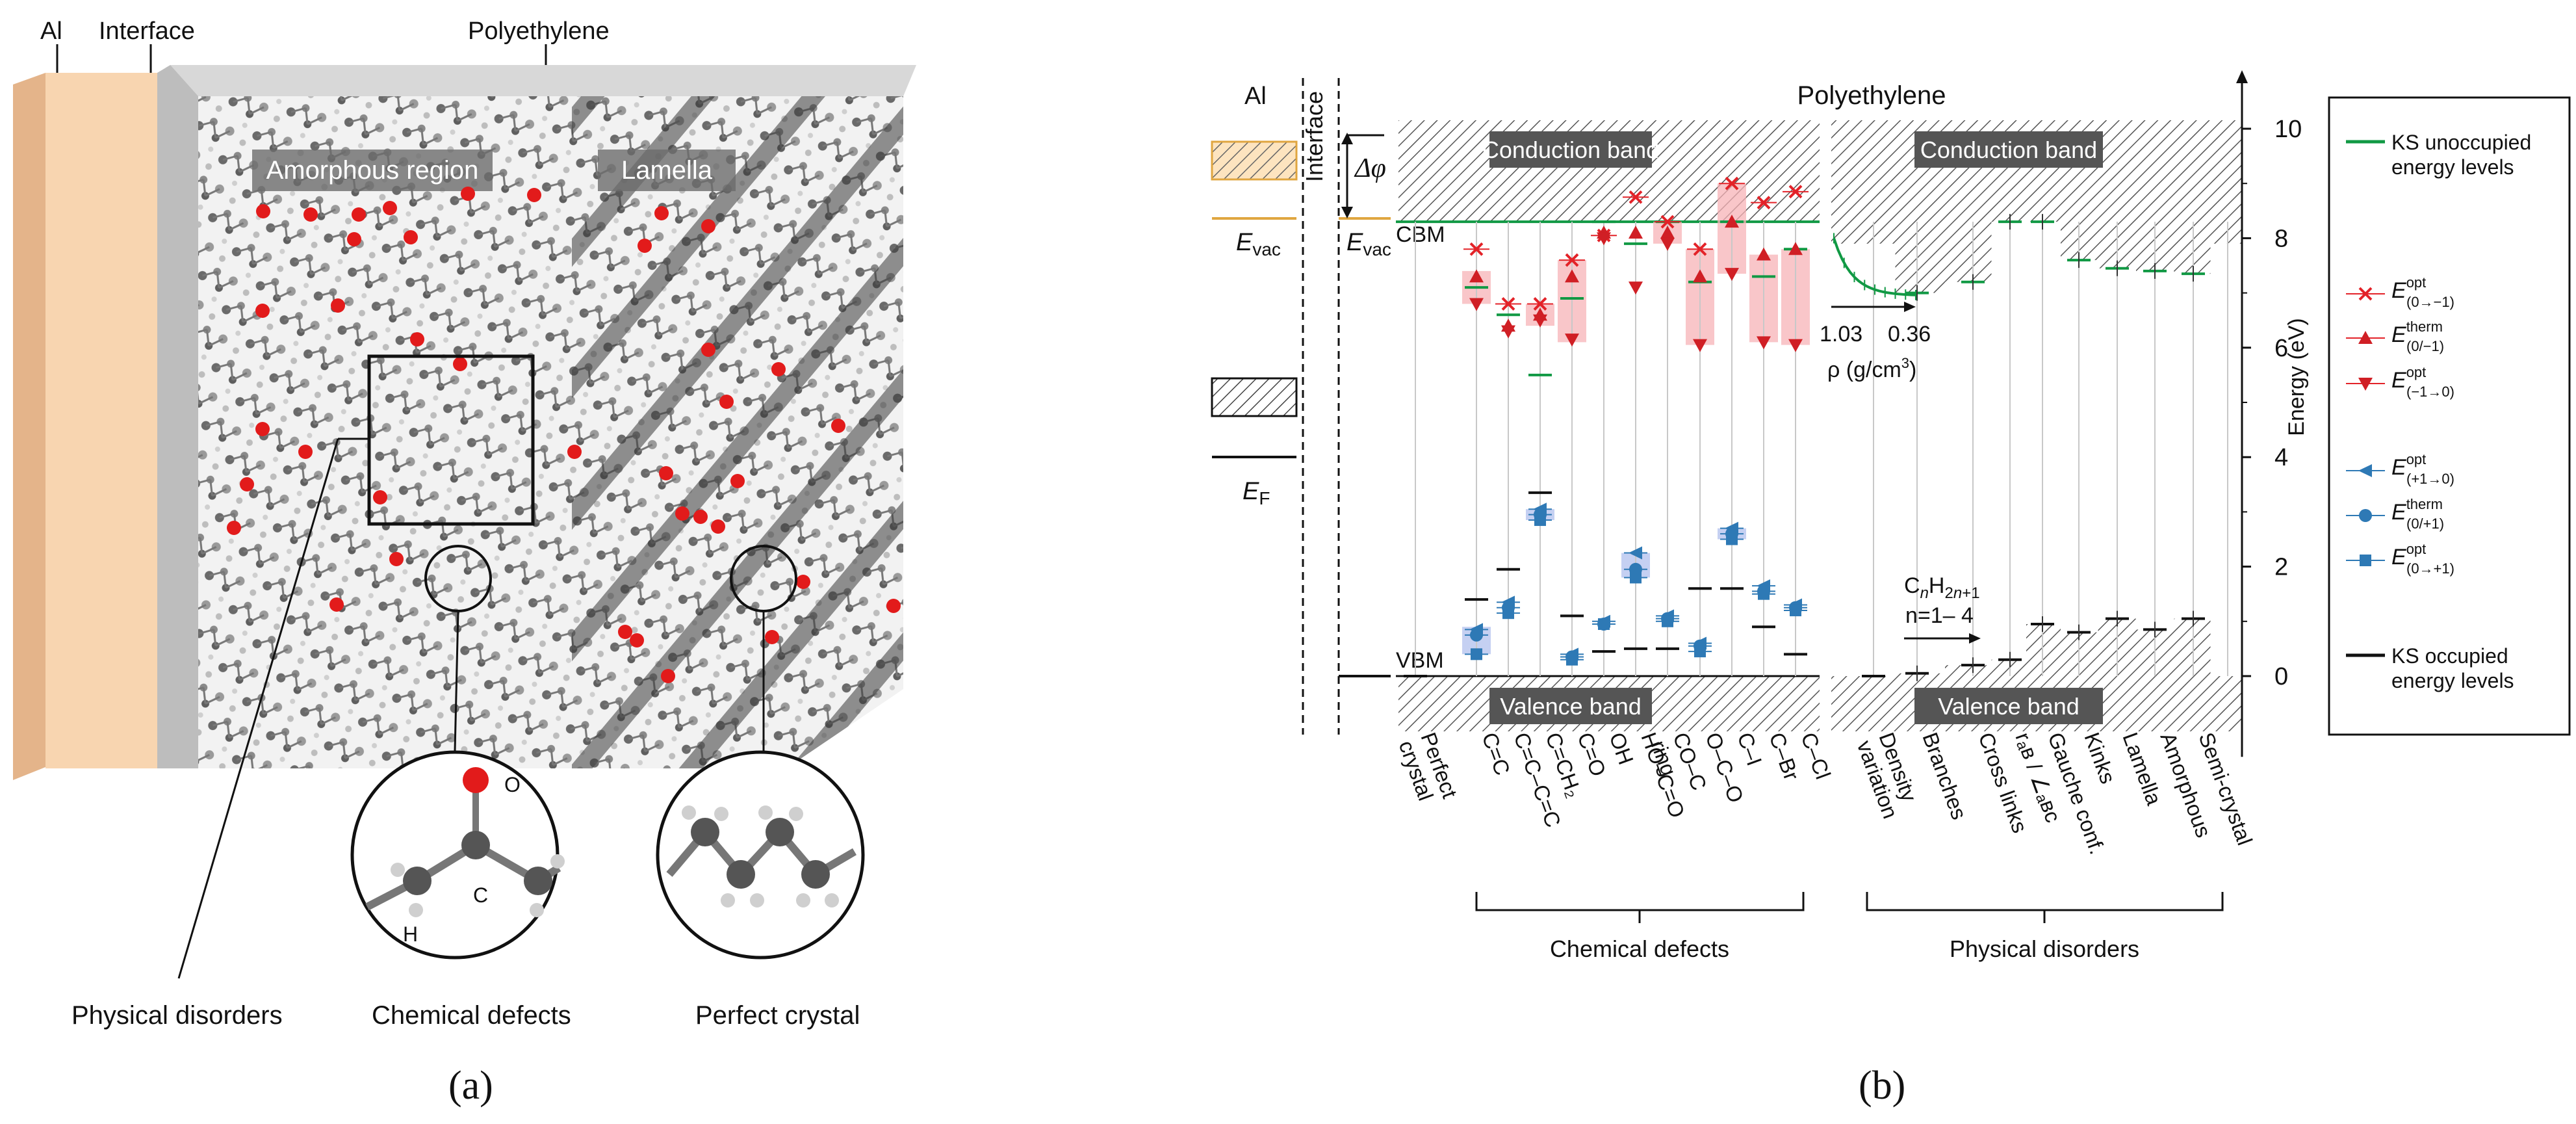  Describe the element at coordinates (539, 31) in the screenshot. I see `label-polyethylene: Polyethylene` at that location.